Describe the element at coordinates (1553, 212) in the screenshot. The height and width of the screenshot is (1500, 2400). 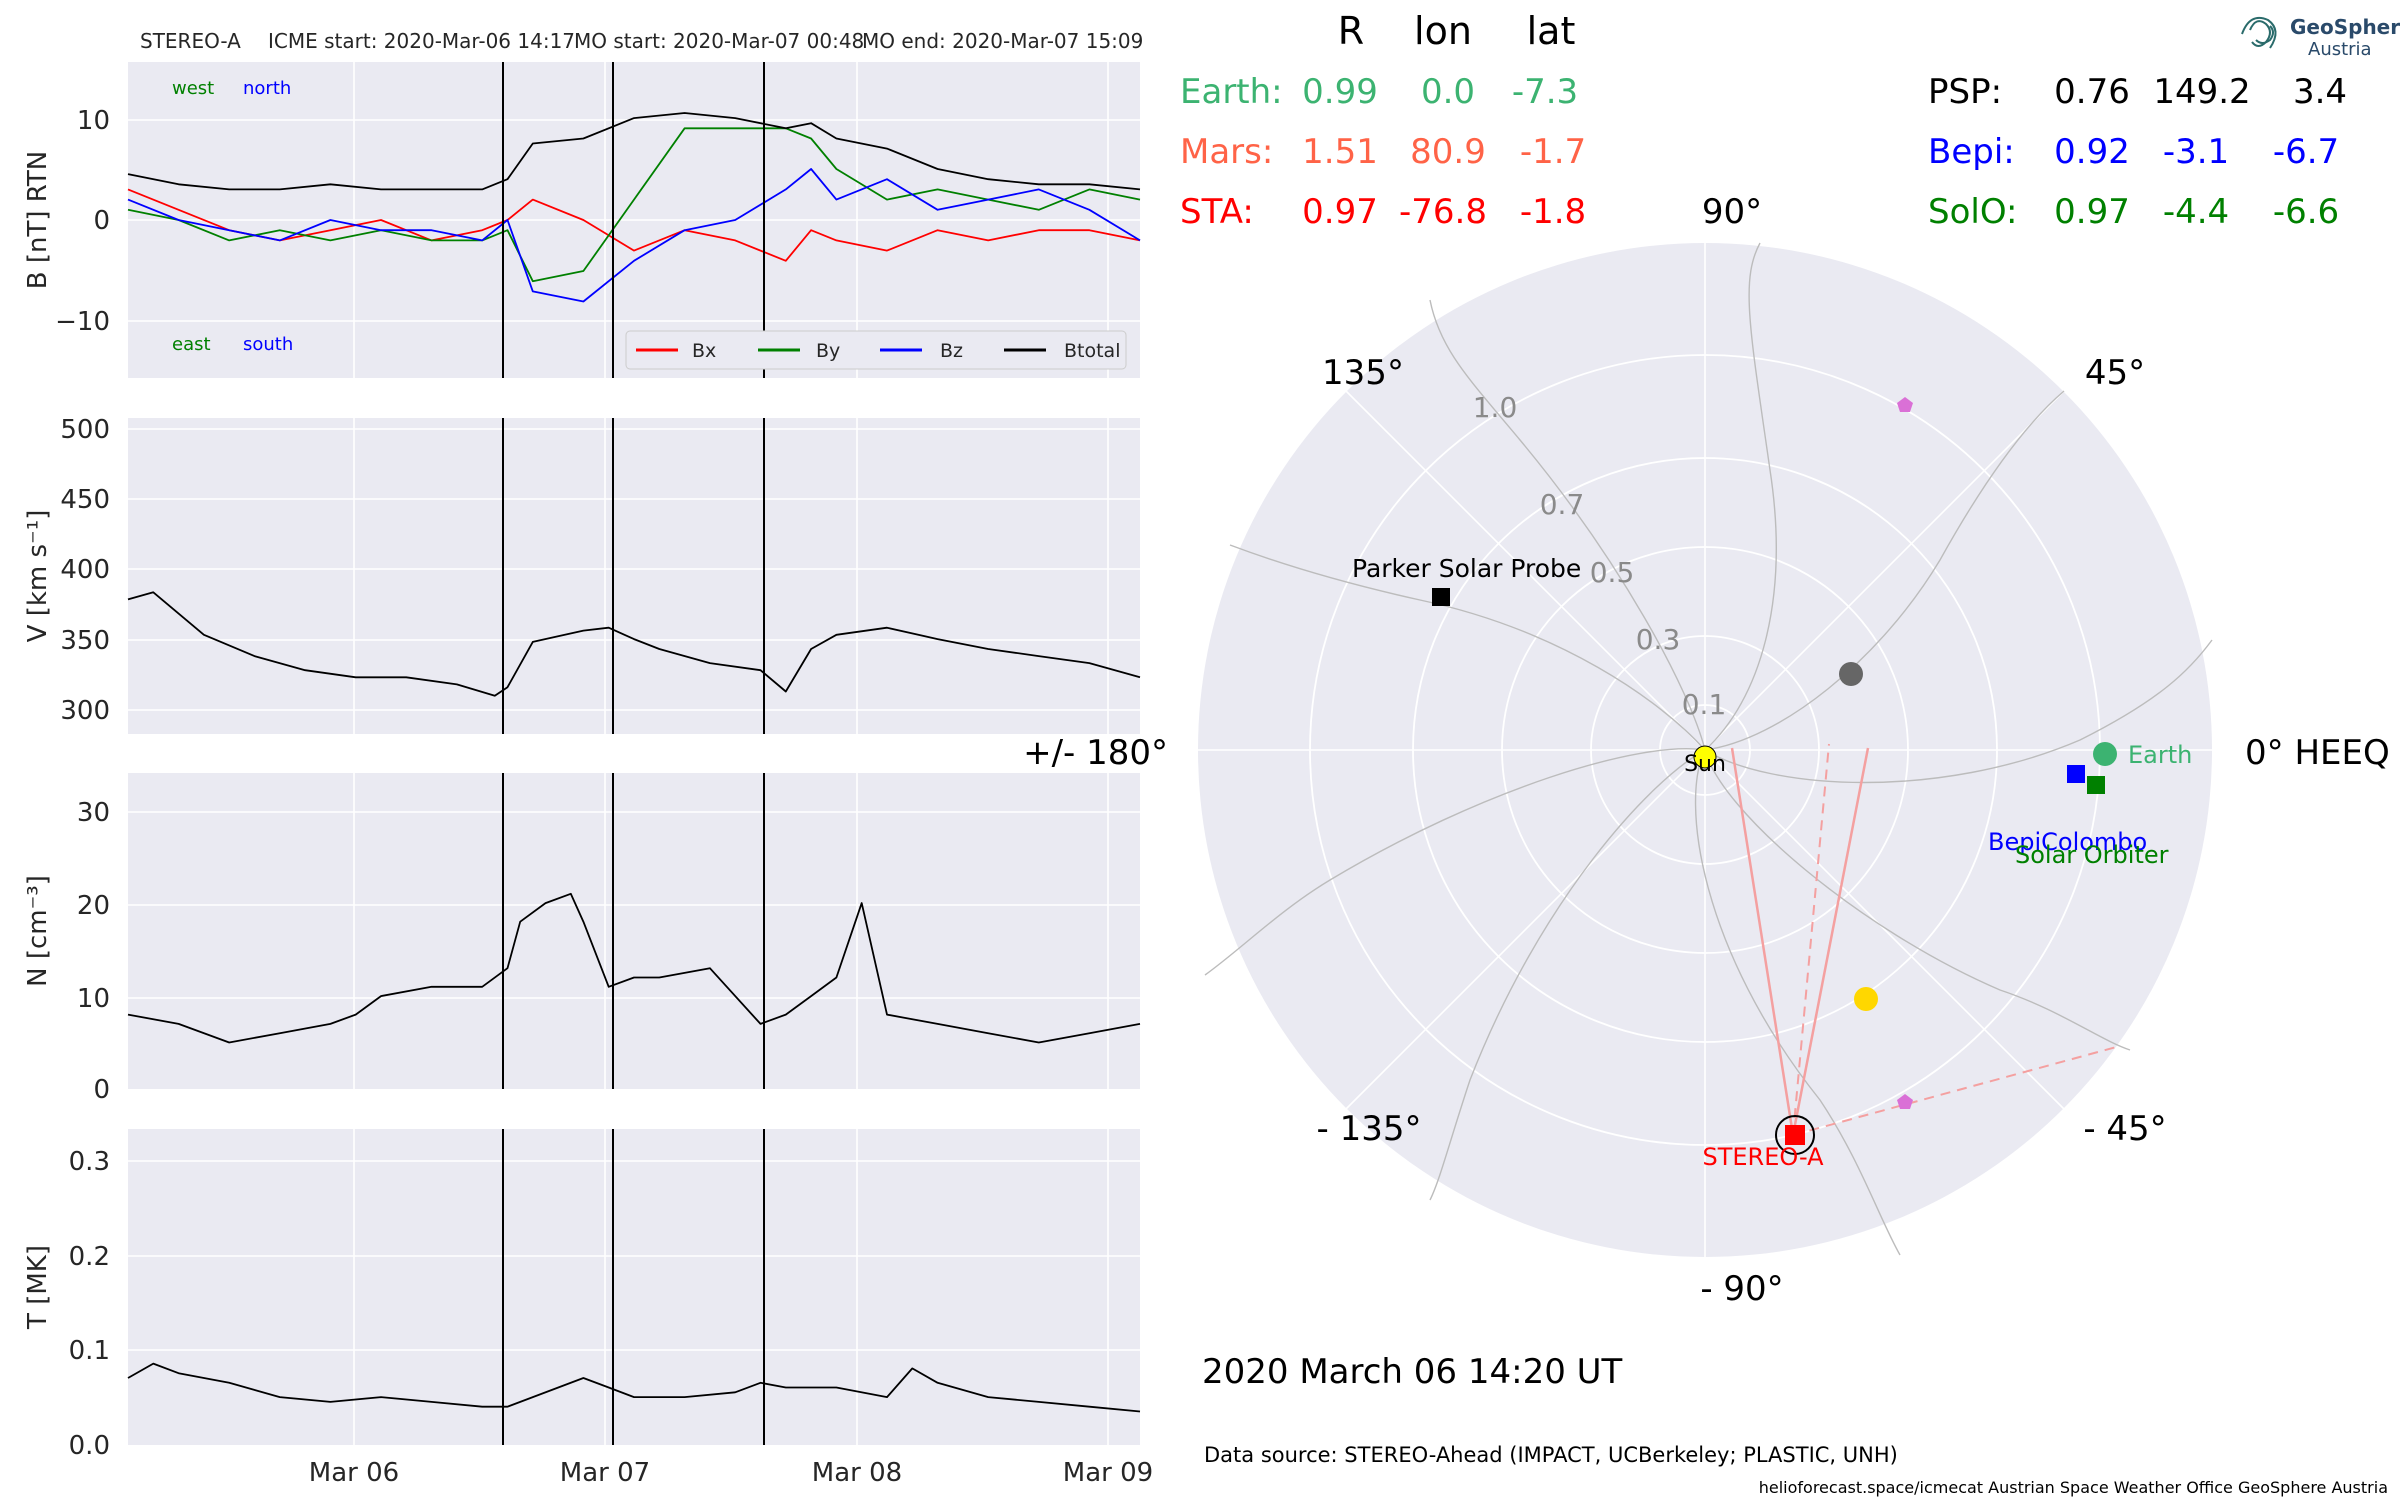
I see `sta-row-lat: -1.8` at that location.